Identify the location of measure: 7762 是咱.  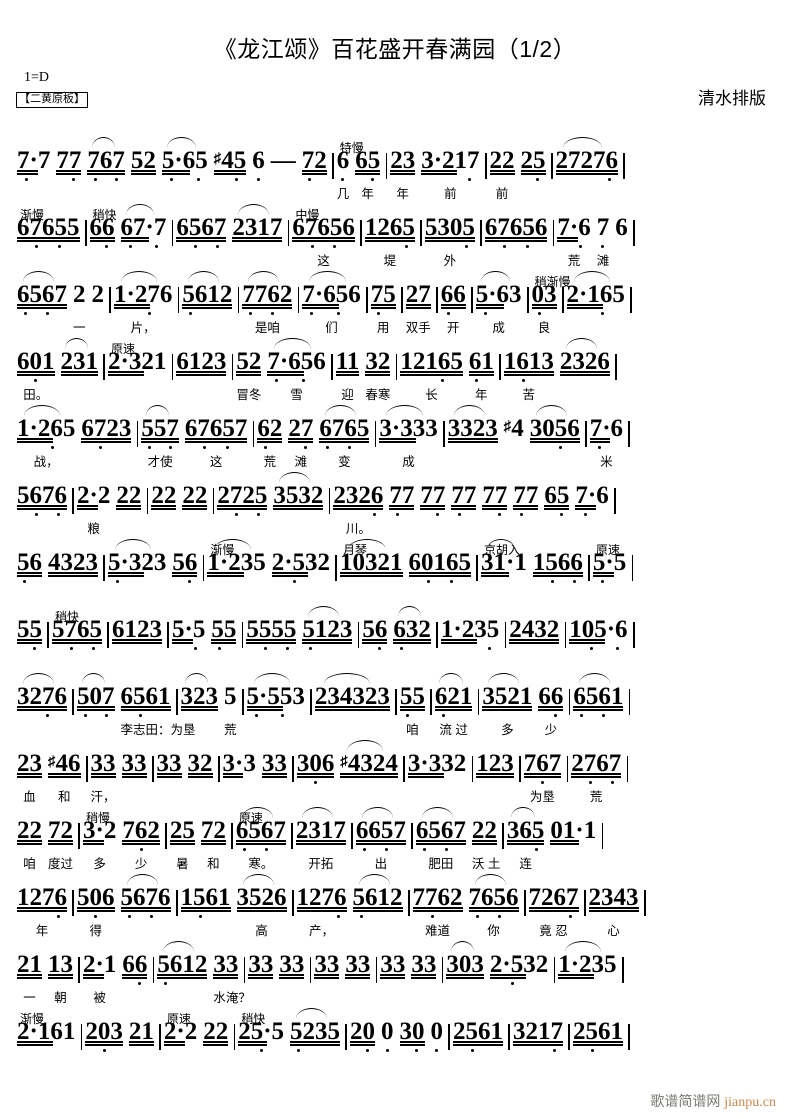
(269, 303).